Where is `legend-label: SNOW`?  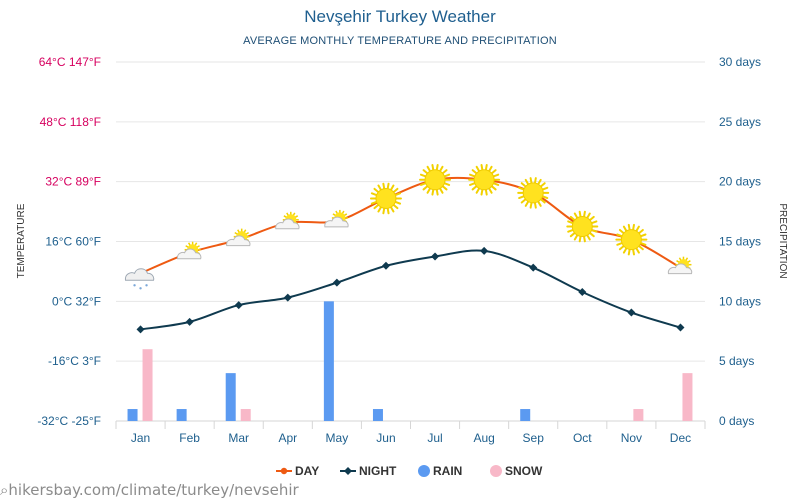 legend-label: SNOW is located at coordinates (524, 471).